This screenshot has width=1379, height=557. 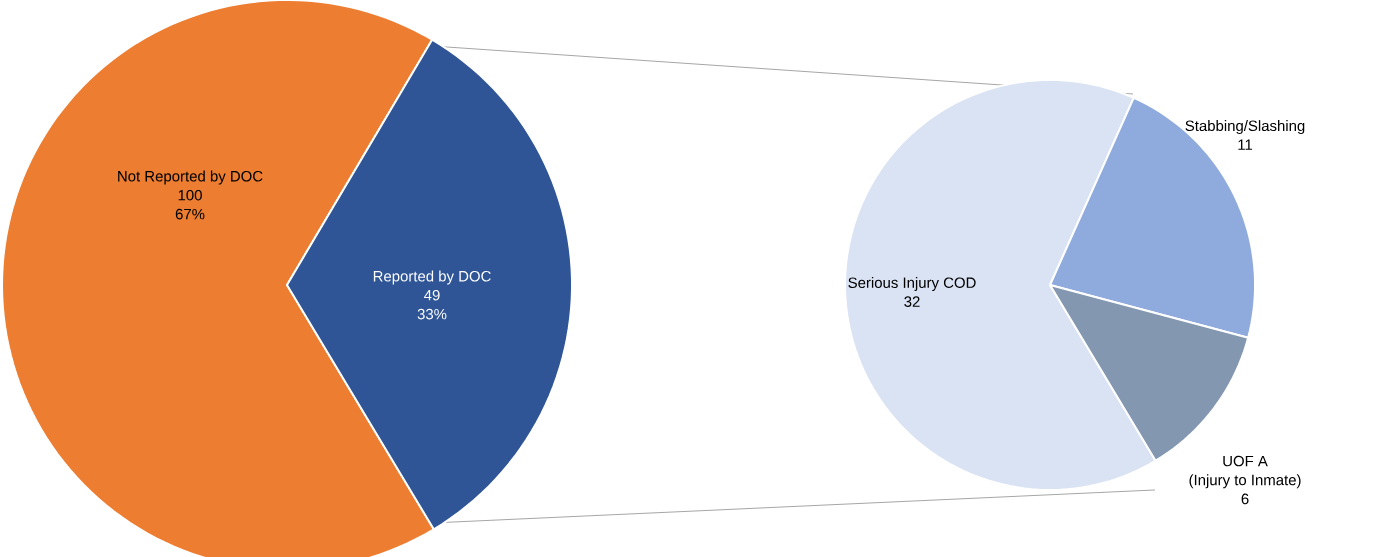 What do you see at coordinates (190, 195) in the screenshot?
I see `data-label: 100` at bounding box center [190, 195].